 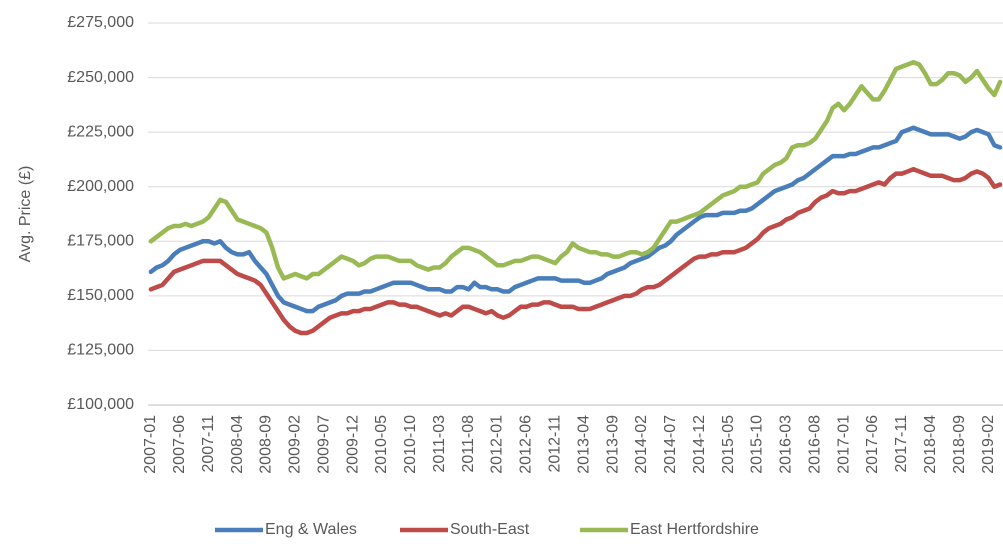 What do you see at coordinates (100, 241) in the screenshot?
I see `y-tick-label: £175,000` at bounding box center [100, 241].